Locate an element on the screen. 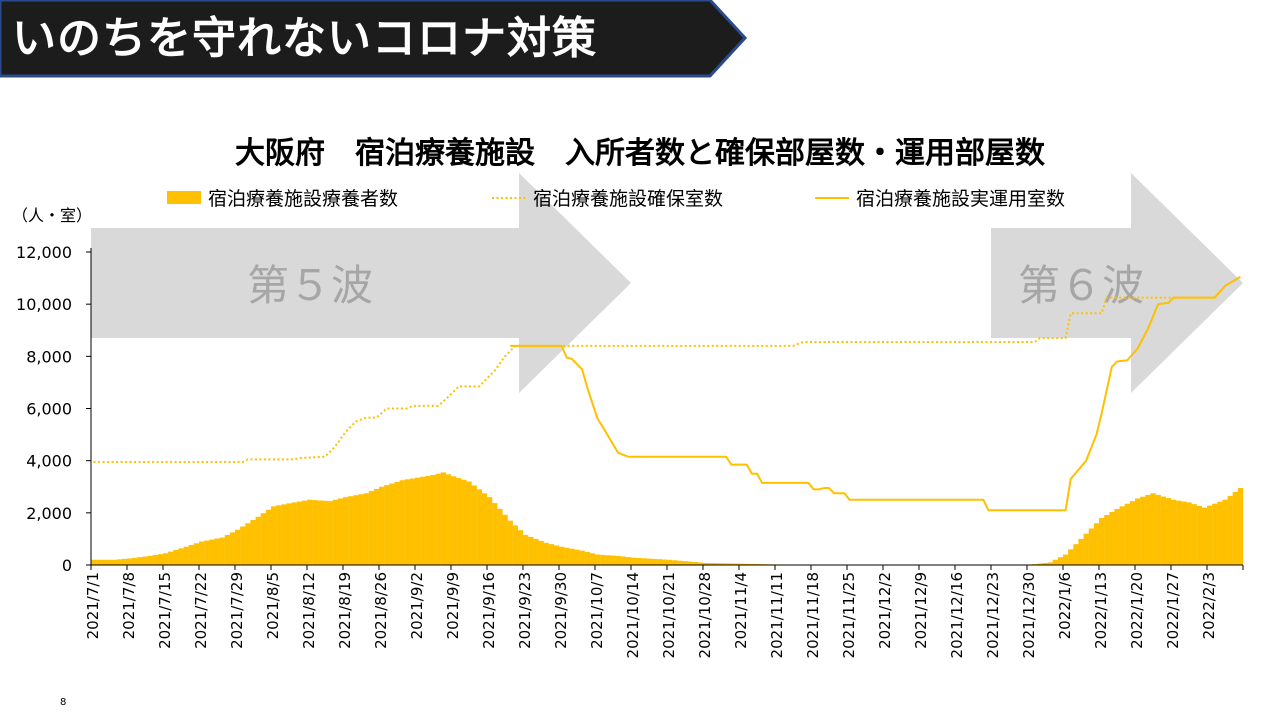 This screenshot has height=720, width=1280. x-tick-label: 2021/10/7 is located at coordinates (597, 610).